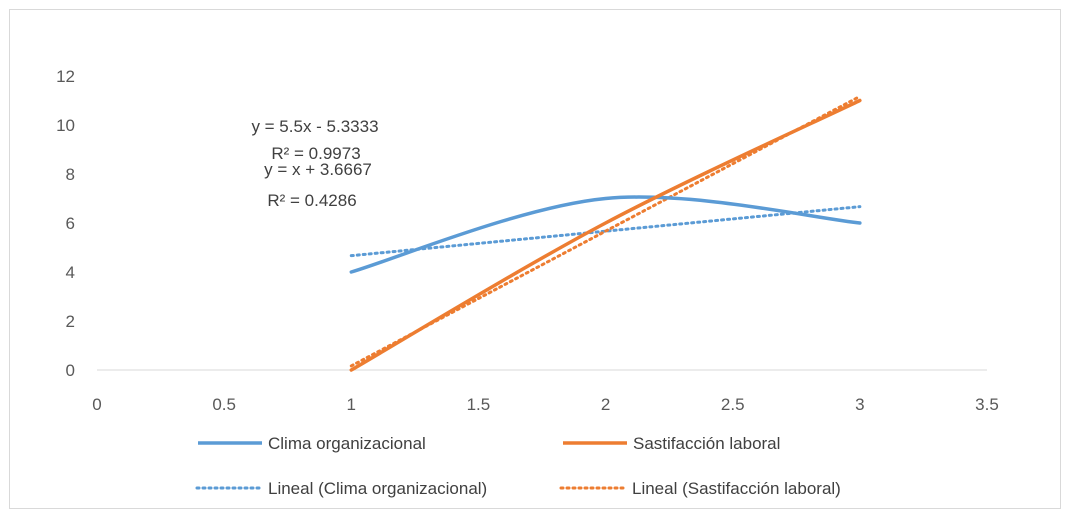 The image size is (1071, 516). What do you see at coordinates (377, 488) in the screenshot?
I see `legend-label: Lineal (Clima organizacional)` at bounding box center [377, 488].